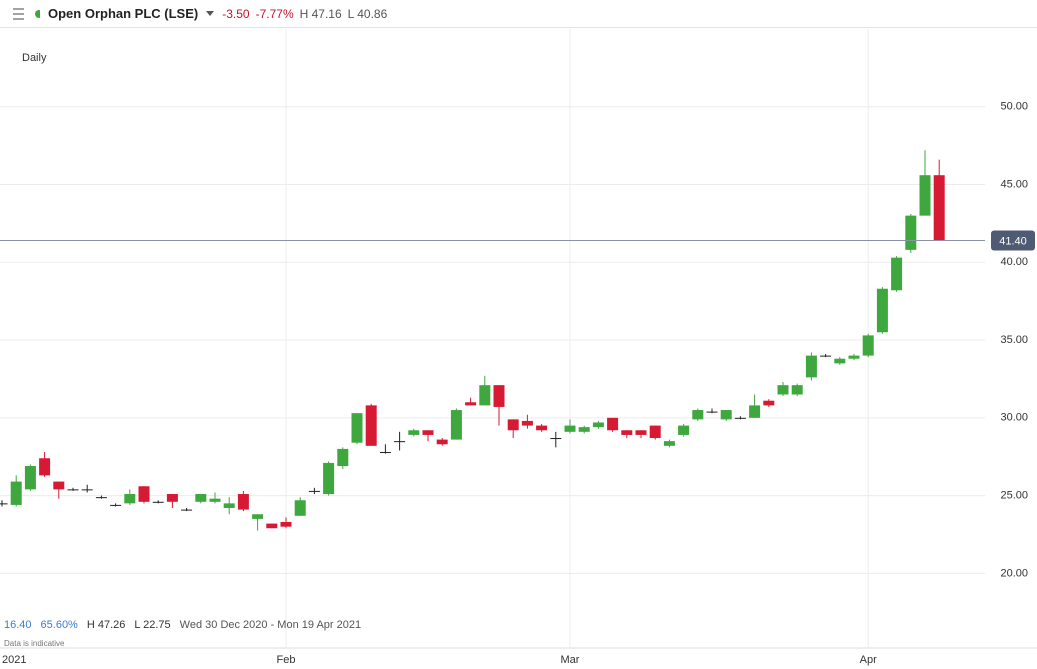 This screenshot has height=669, width=1037. What do you see at coordinates (570, 660) in the screenshot?
I see `x-tick-label: Mar` at bounding box center [570, 660].